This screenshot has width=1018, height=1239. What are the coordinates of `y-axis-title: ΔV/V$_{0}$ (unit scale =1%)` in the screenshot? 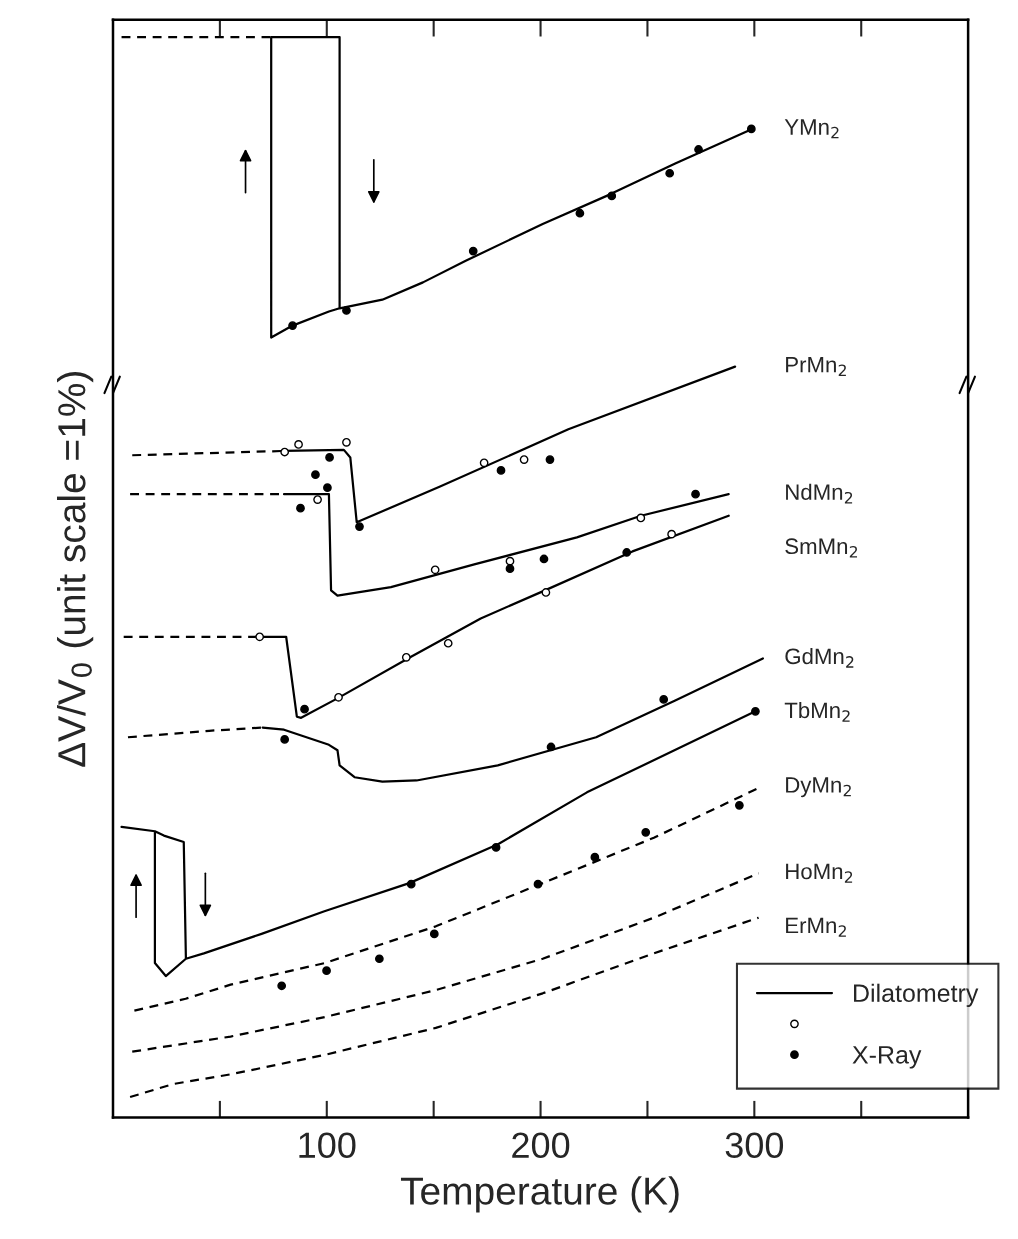 It's located at (75, 569).